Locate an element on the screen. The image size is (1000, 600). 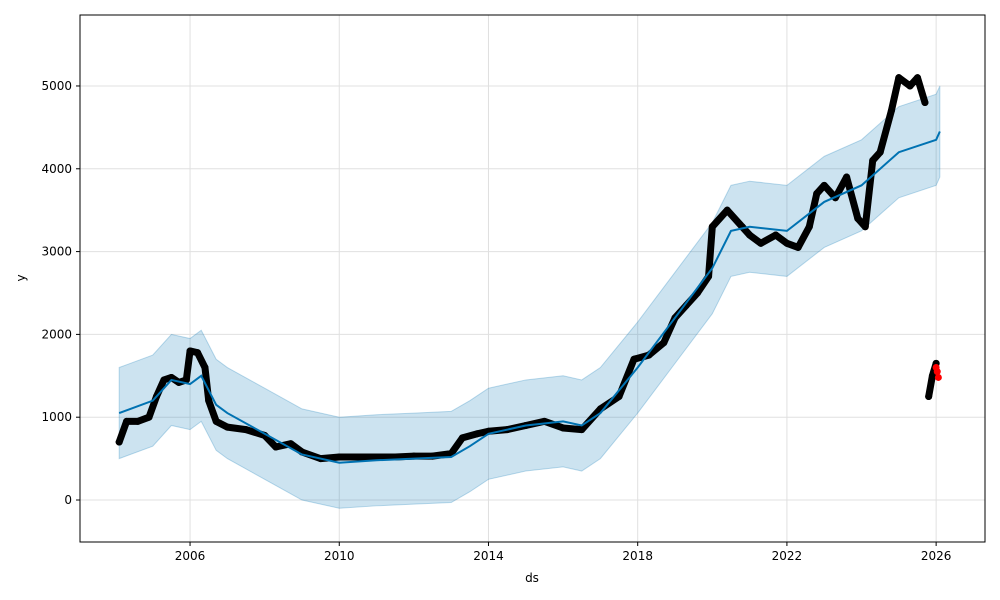
x-axis-label: ds is located at coordinates (532, 578).